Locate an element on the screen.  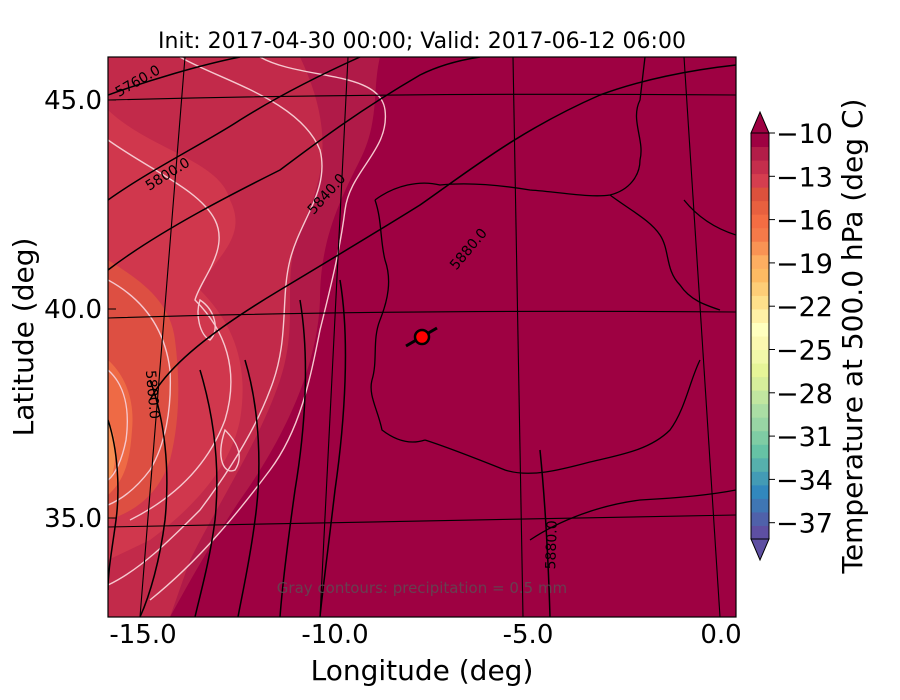
location-marker is located at coordinates (421, 337).